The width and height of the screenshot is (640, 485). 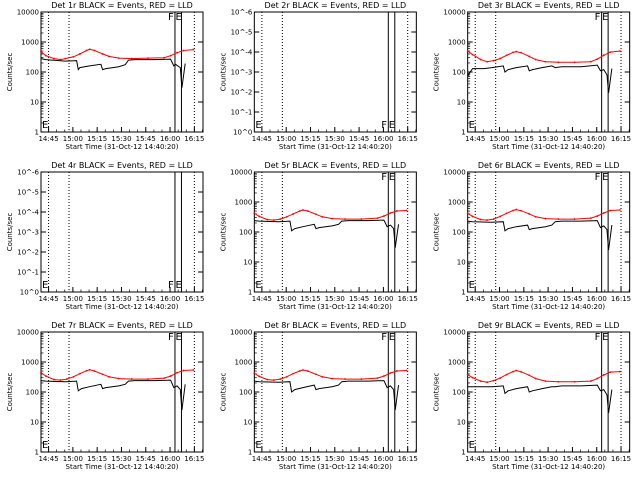 I want to click on y-tick-label: 10, so click(x=34, y=103).